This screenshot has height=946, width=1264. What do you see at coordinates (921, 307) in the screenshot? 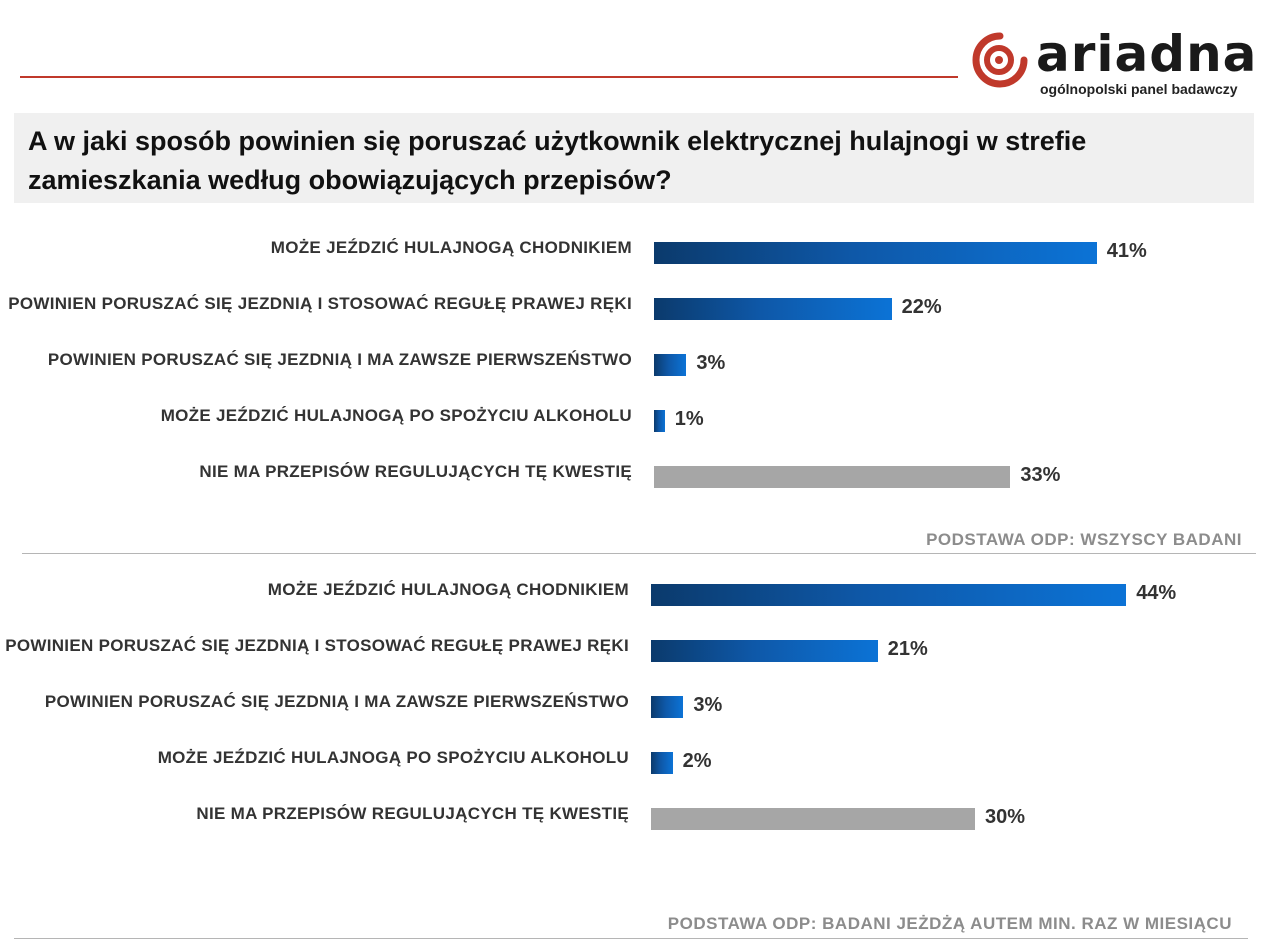
I see `value-label: 22%` at bounding box center [921, 307].